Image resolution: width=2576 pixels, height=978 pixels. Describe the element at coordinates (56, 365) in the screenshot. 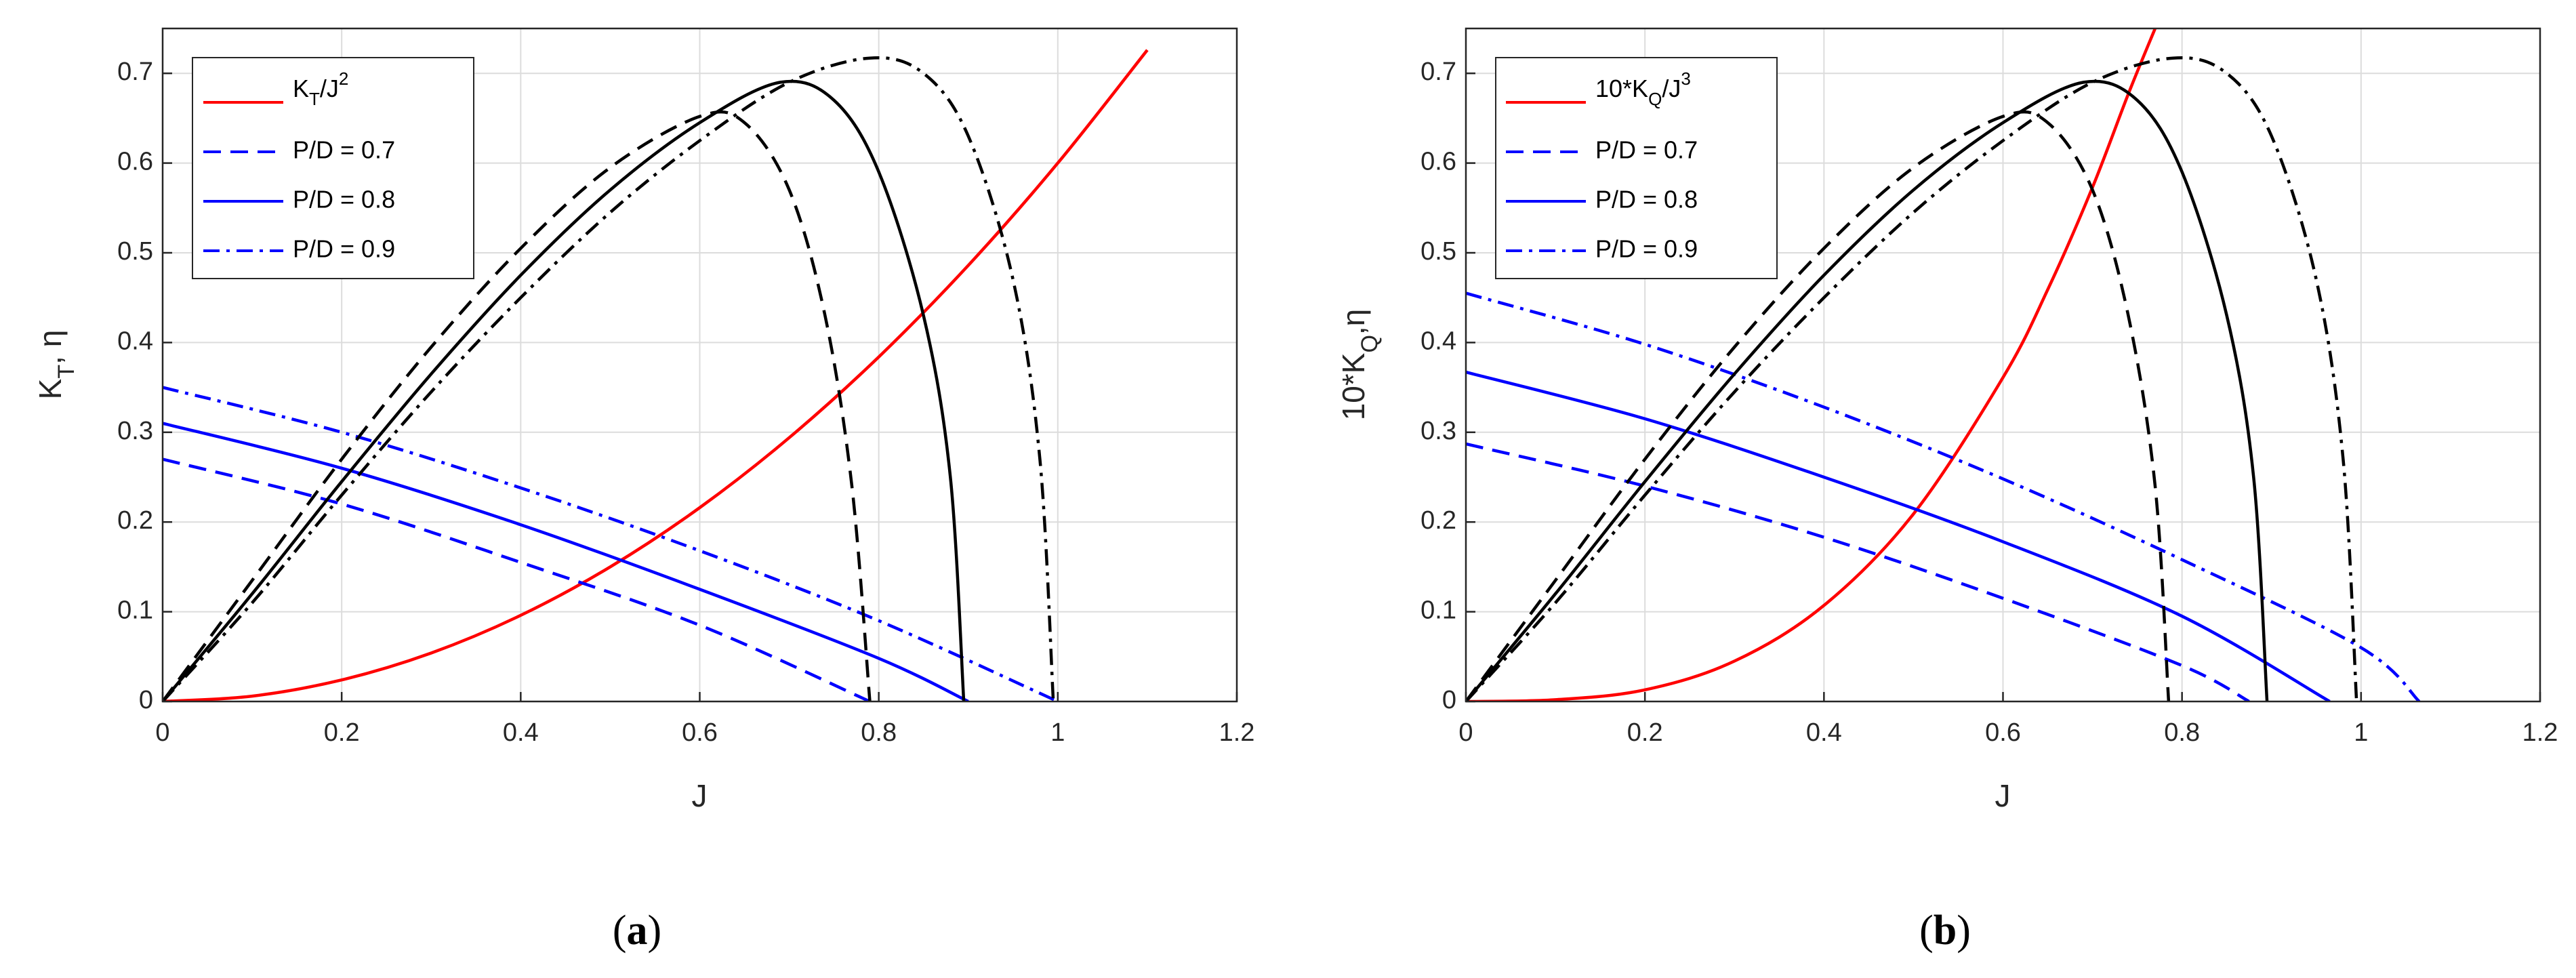

I see `y-axis-label-a: KT, η` at that location.